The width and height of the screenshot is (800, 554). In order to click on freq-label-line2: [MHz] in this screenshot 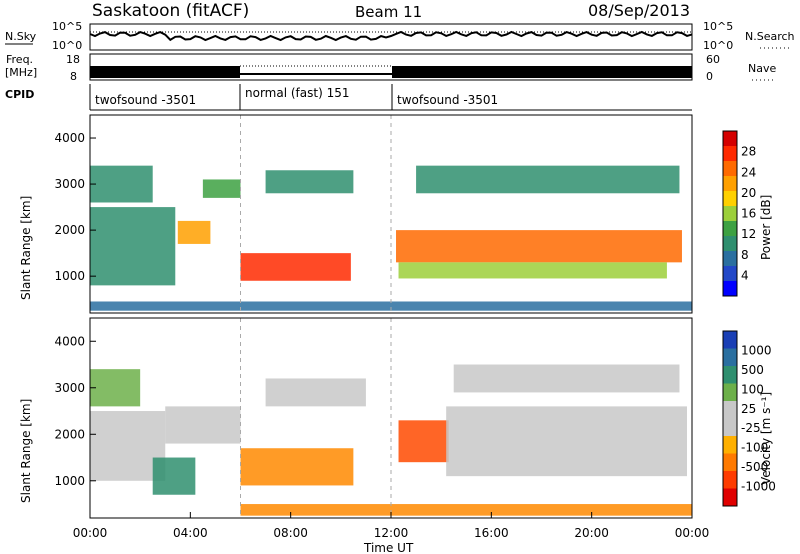, I will do `click(21, 72)`.